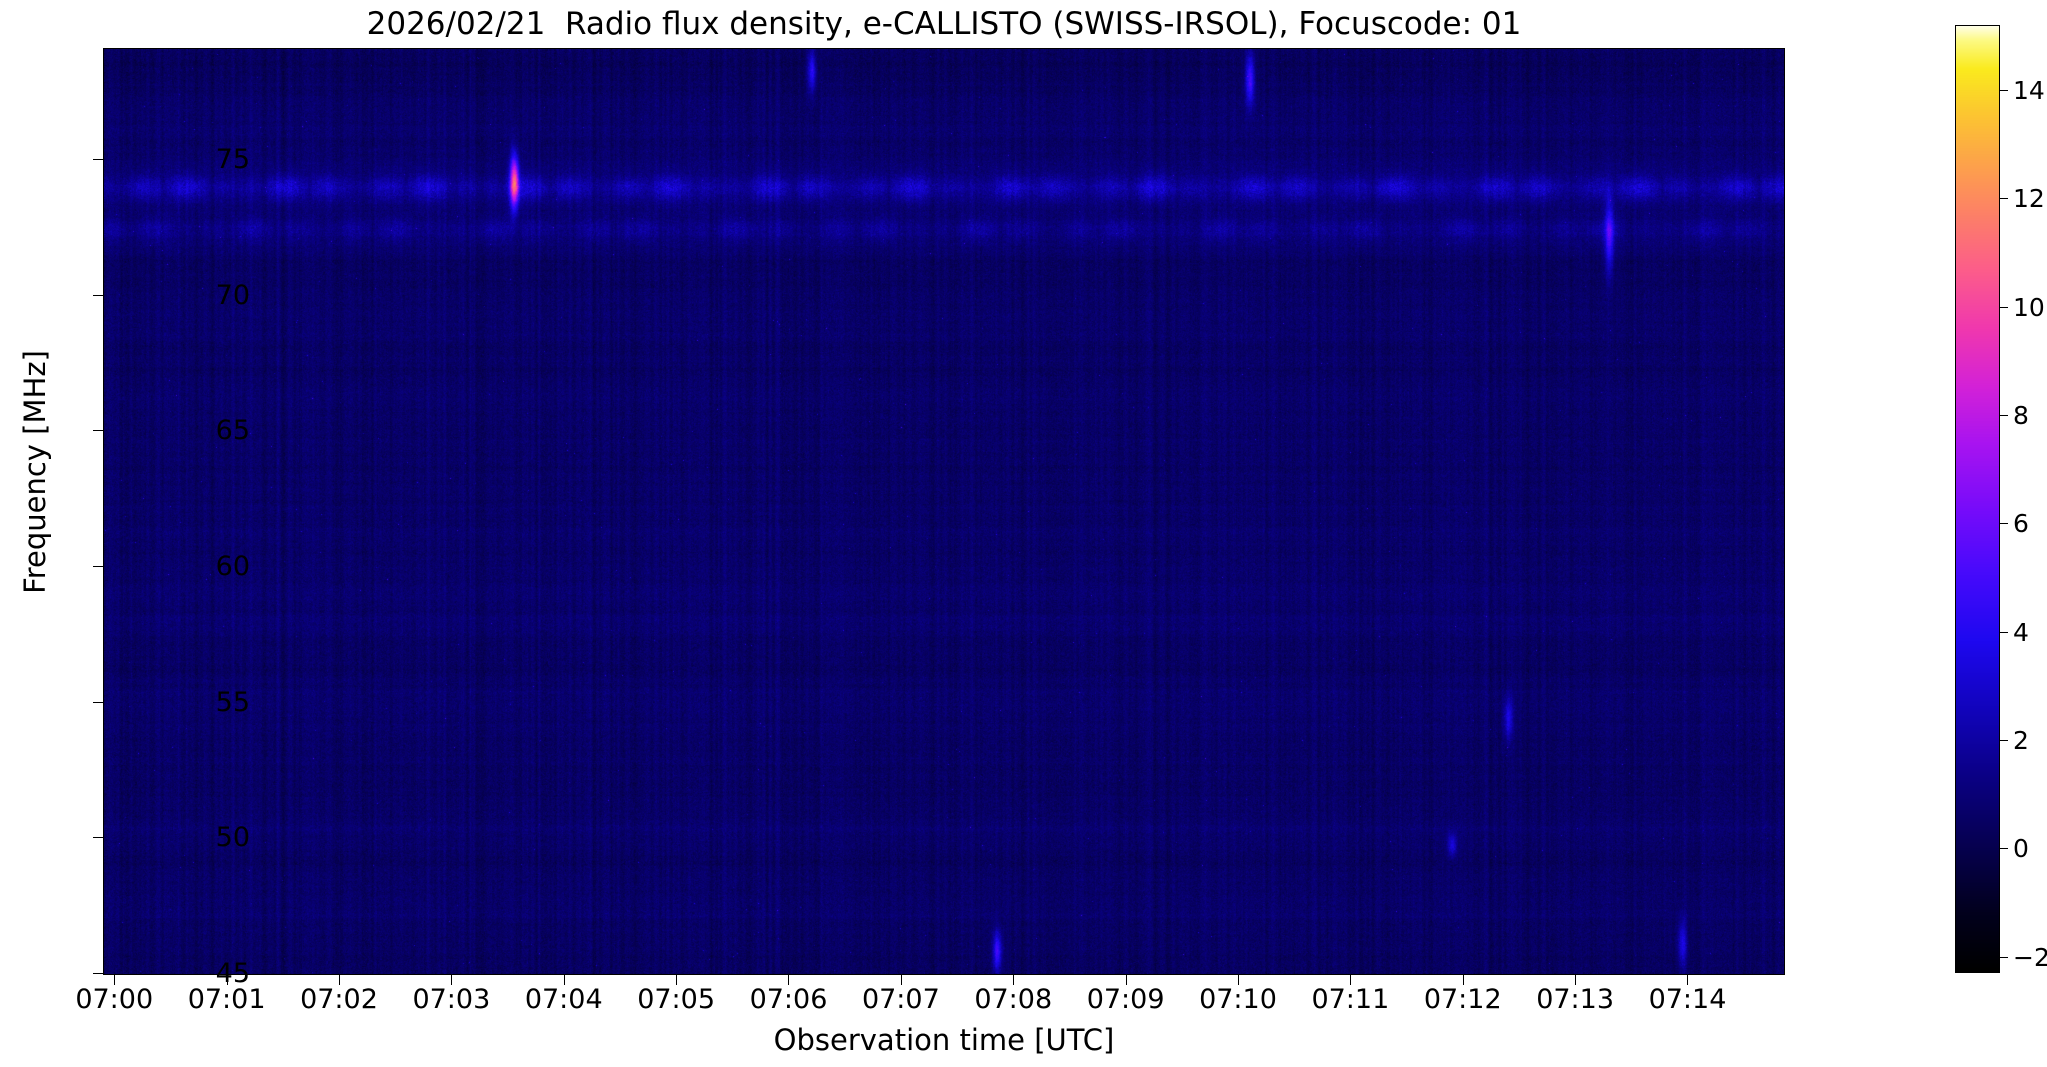 The width and height of the screenshot is (2047, 1067). Describe the element at coordinates (339, 999) in the screenshot. I see `x-axis-tick-label: 07:02` at that location.